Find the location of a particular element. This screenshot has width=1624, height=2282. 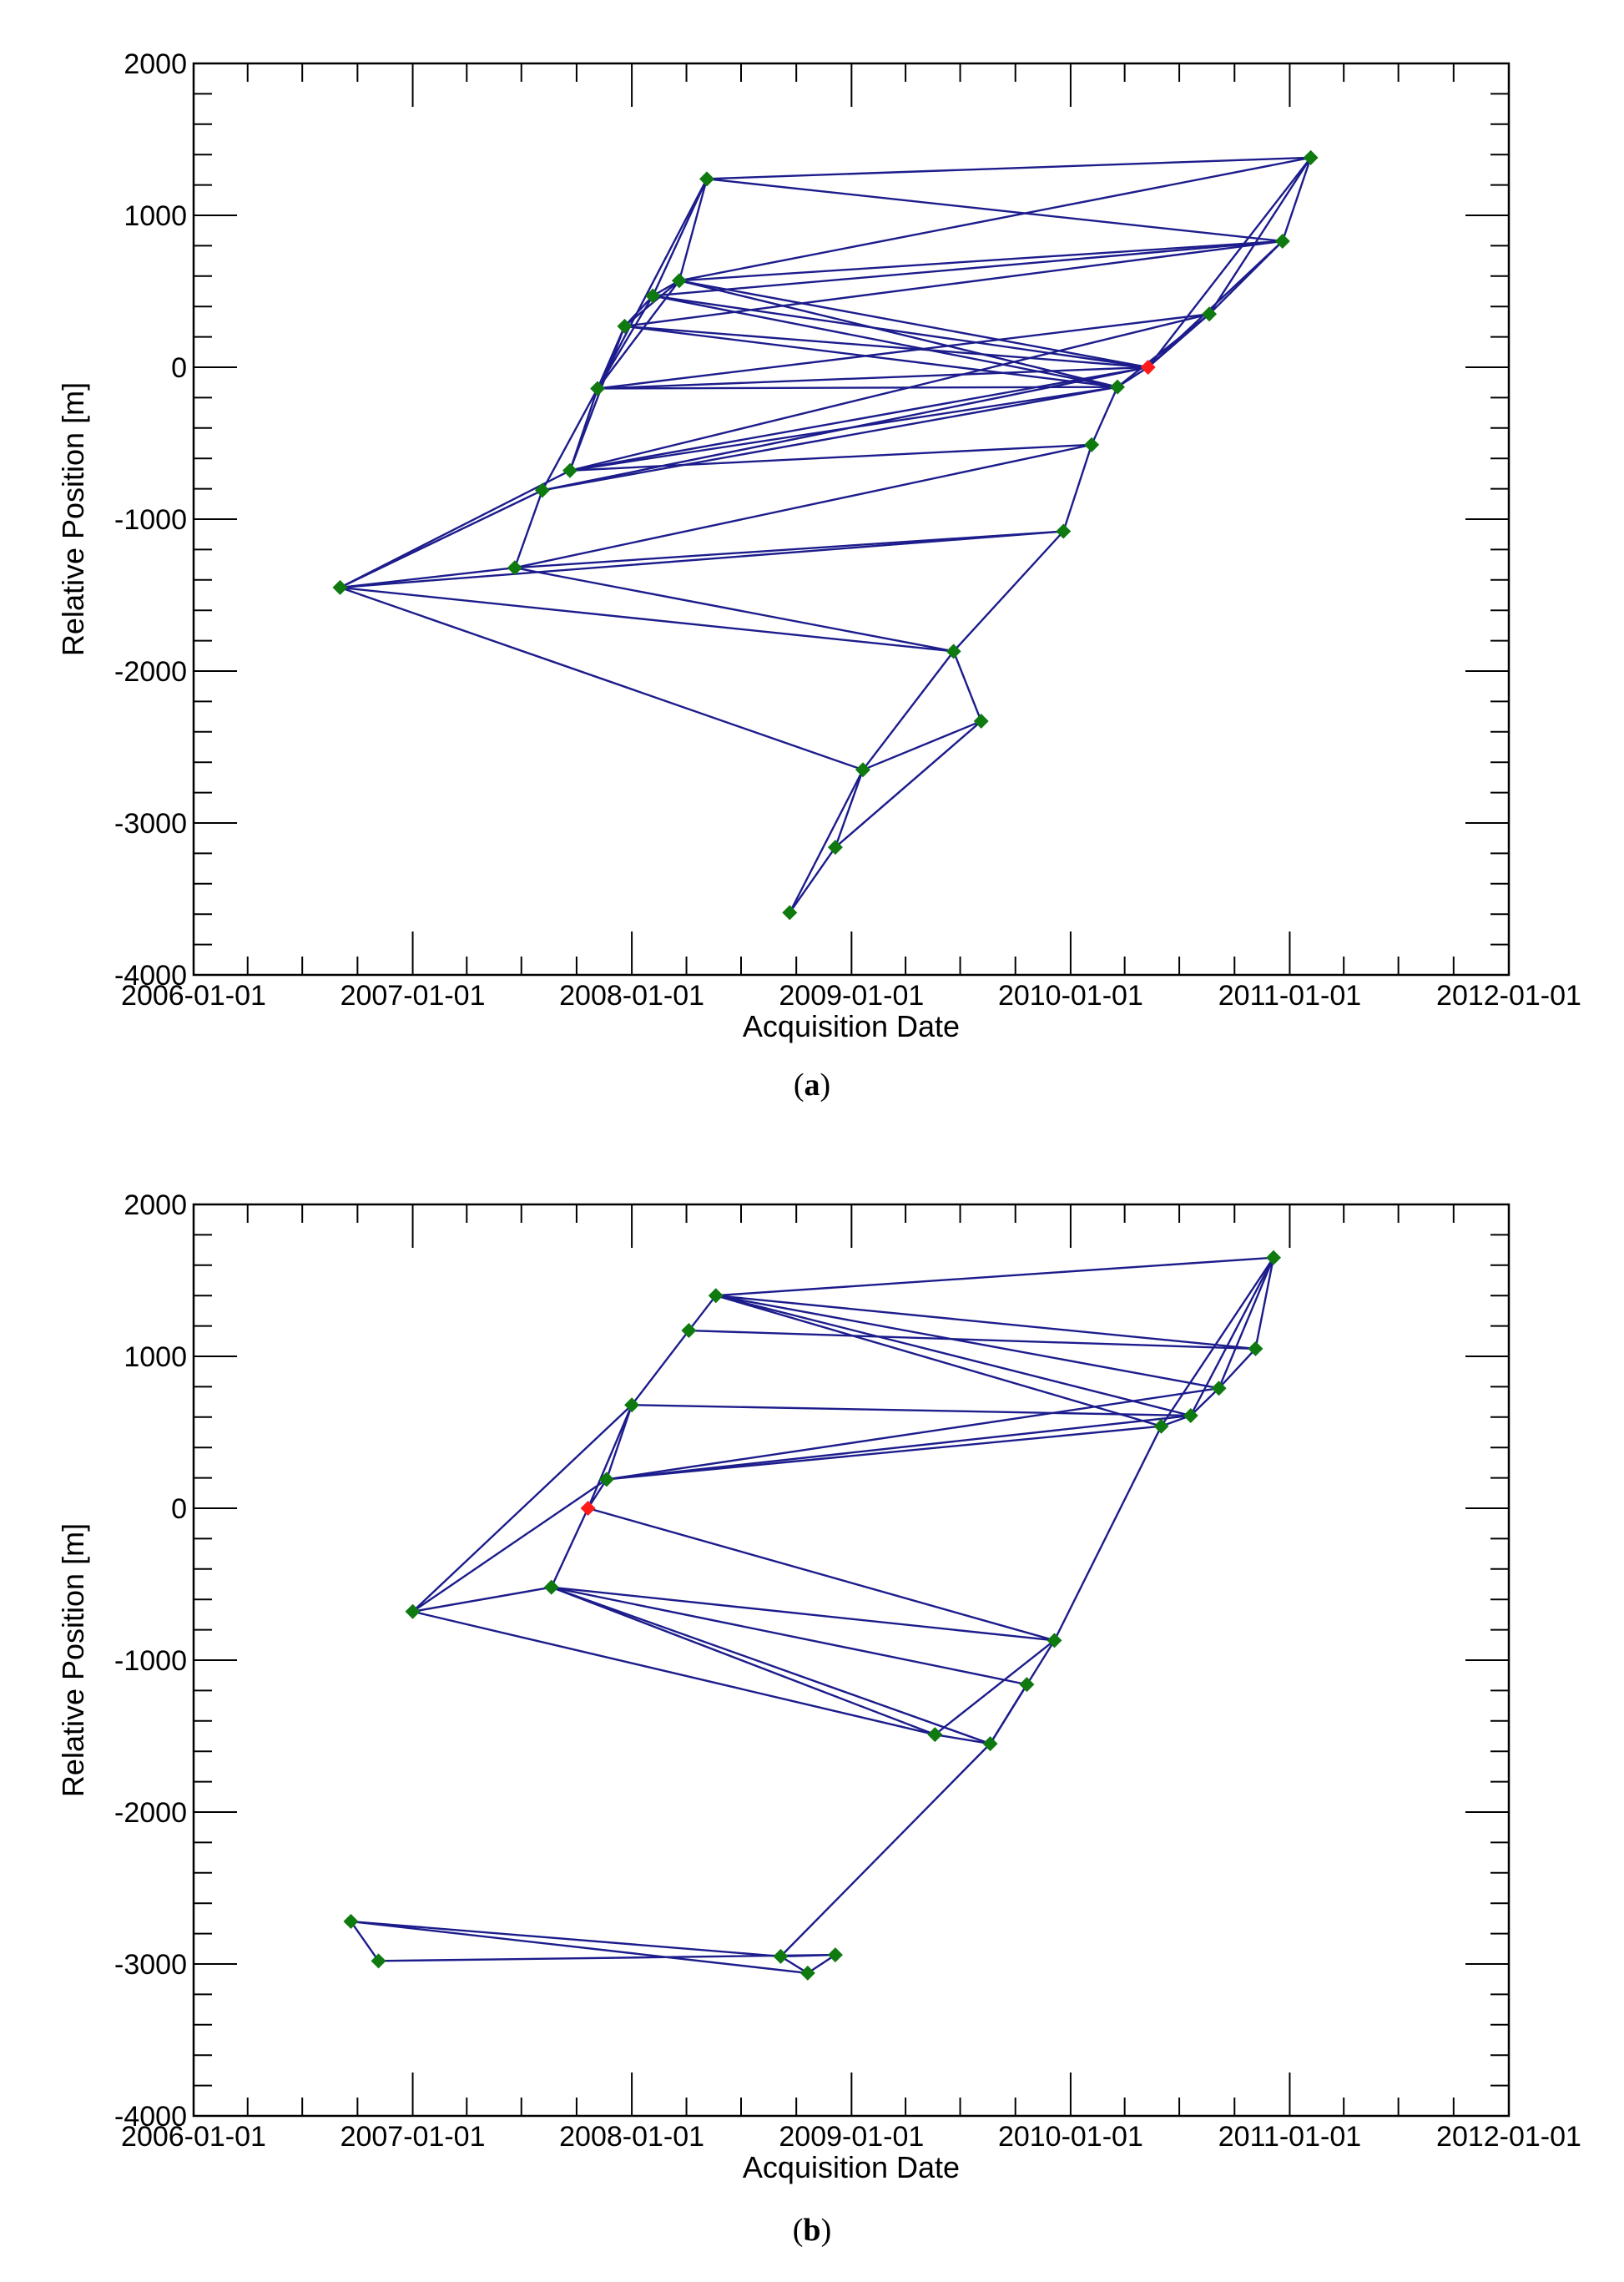

x-tick-label: 2008-01-01 is located at coordinates (631, 2137).